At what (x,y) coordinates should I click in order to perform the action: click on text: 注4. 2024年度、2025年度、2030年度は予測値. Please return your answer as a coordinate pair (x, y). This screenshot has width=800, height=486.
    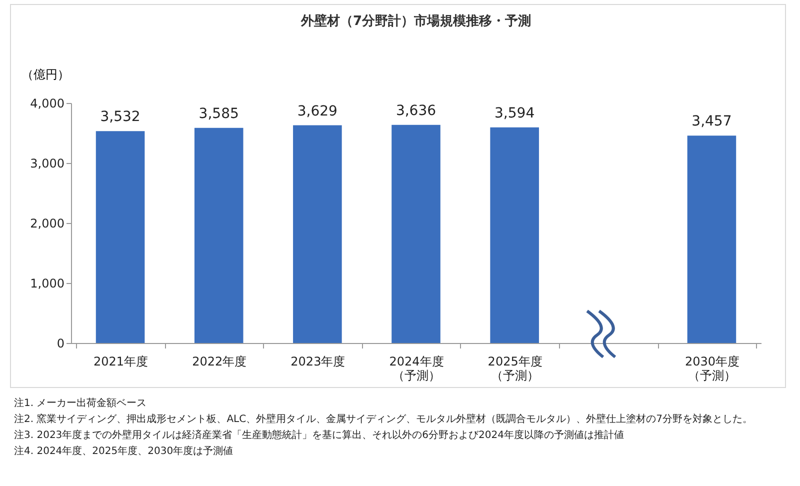
    Looking at the image, I should click on (124, 451).